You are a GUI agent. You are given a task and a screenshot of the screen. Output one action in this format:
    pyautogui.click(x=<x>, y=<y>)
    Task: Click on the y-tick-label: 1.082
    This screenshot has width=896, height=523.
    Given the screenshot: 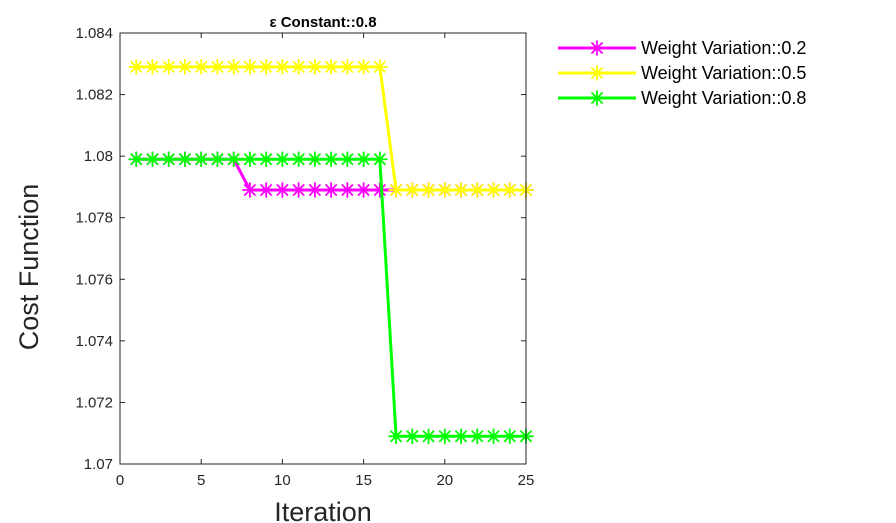 What is the action you would take?
    pyautogui.click(x=94, y=95)
    